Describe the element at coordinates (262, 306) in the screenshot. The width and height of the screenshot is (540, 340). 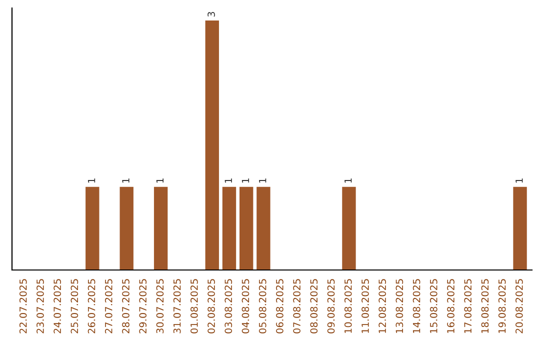
I see `x-tick-label: 05.08.2025` at that location.